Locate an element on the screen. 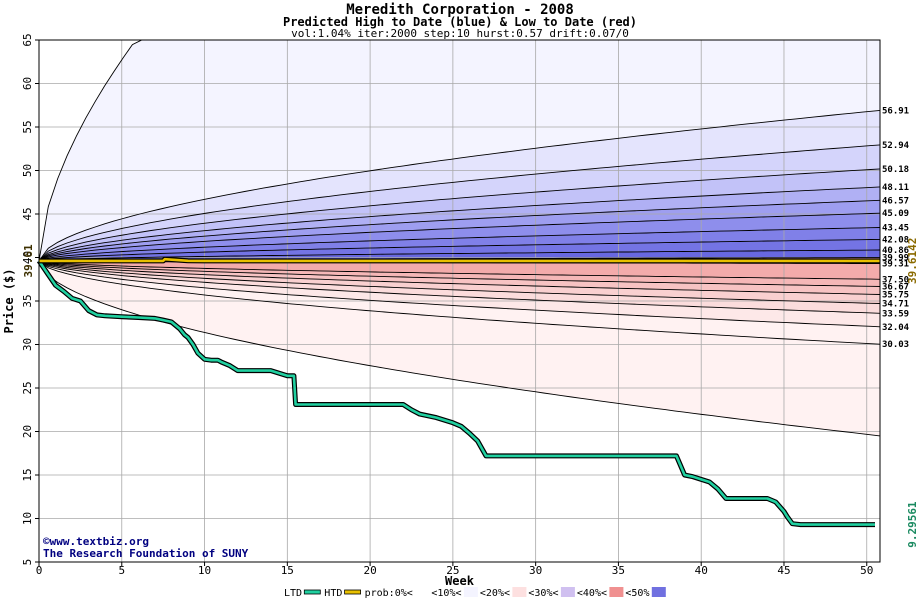 The image size is (920, 600). y-tick-label: 5 is located at coordinates (27, 562).